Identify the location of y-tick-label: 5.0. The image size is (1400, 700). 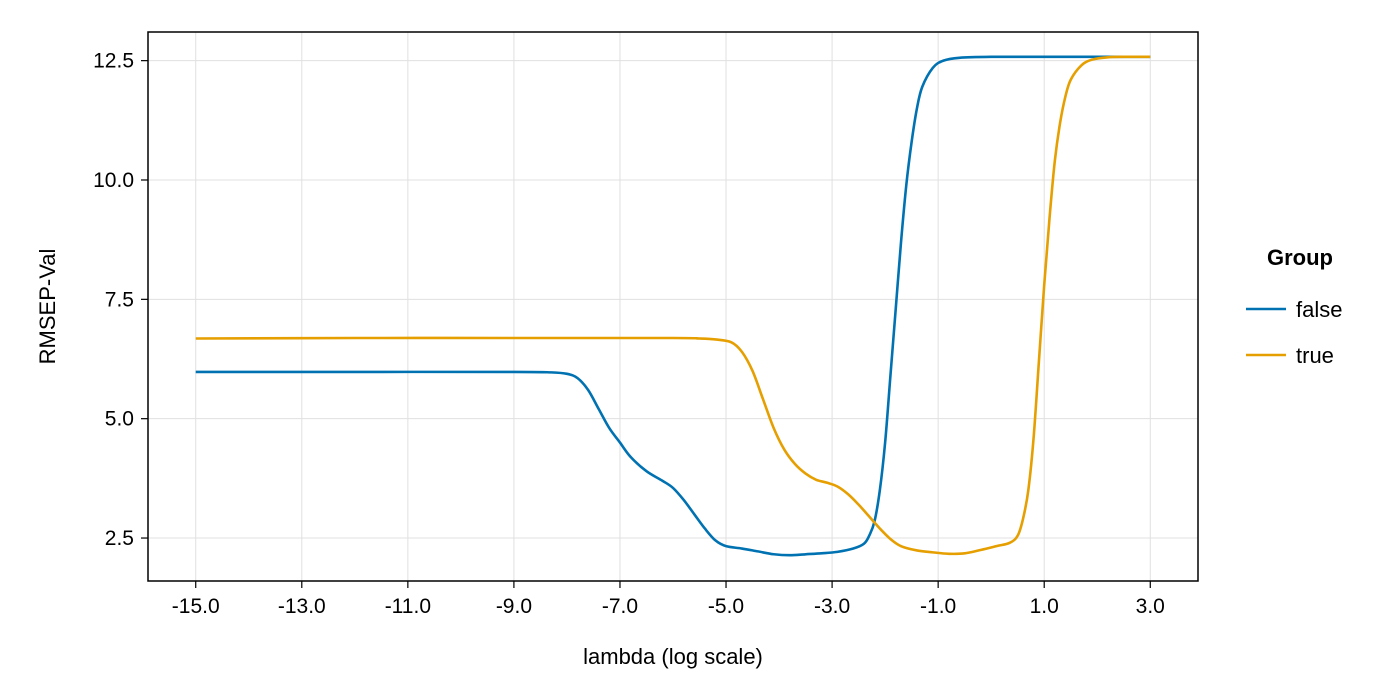
(119, 419).